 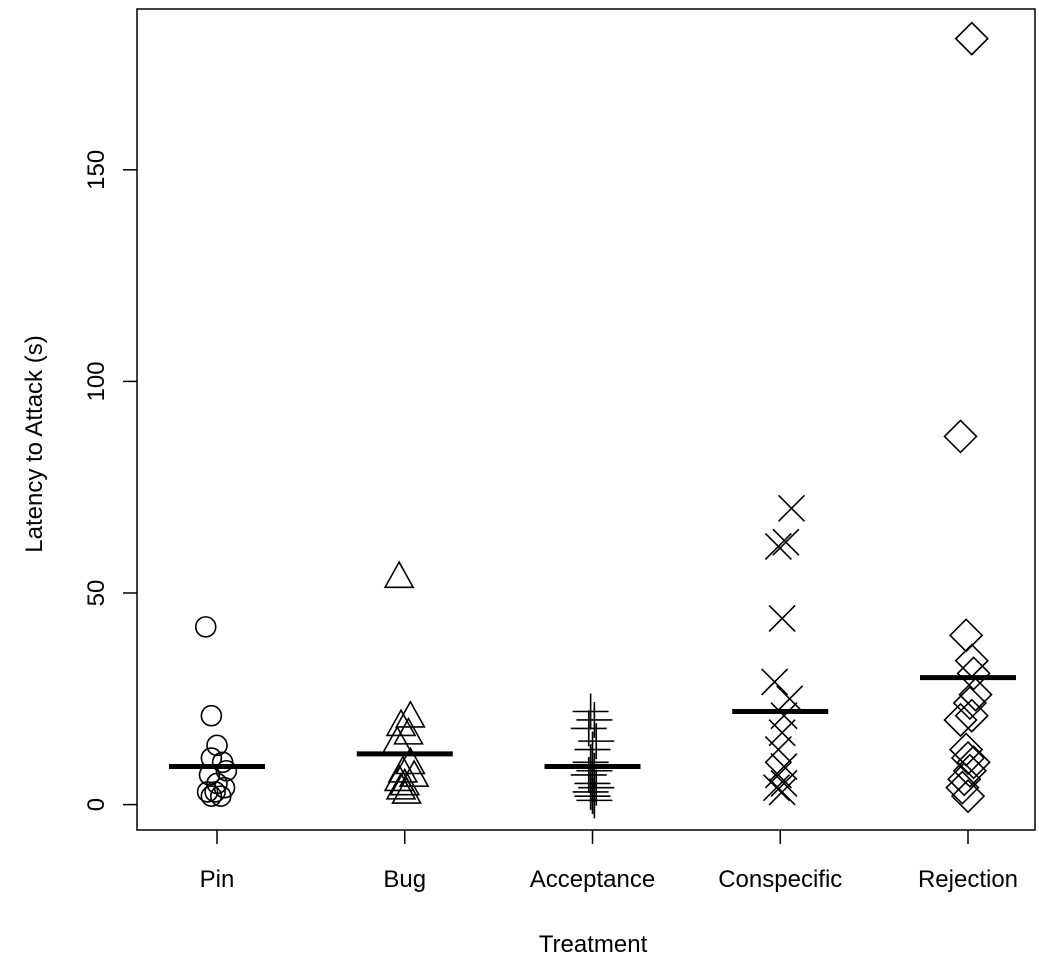 I want to click on x-tick-label: Pin, so click(x=217, y=879).